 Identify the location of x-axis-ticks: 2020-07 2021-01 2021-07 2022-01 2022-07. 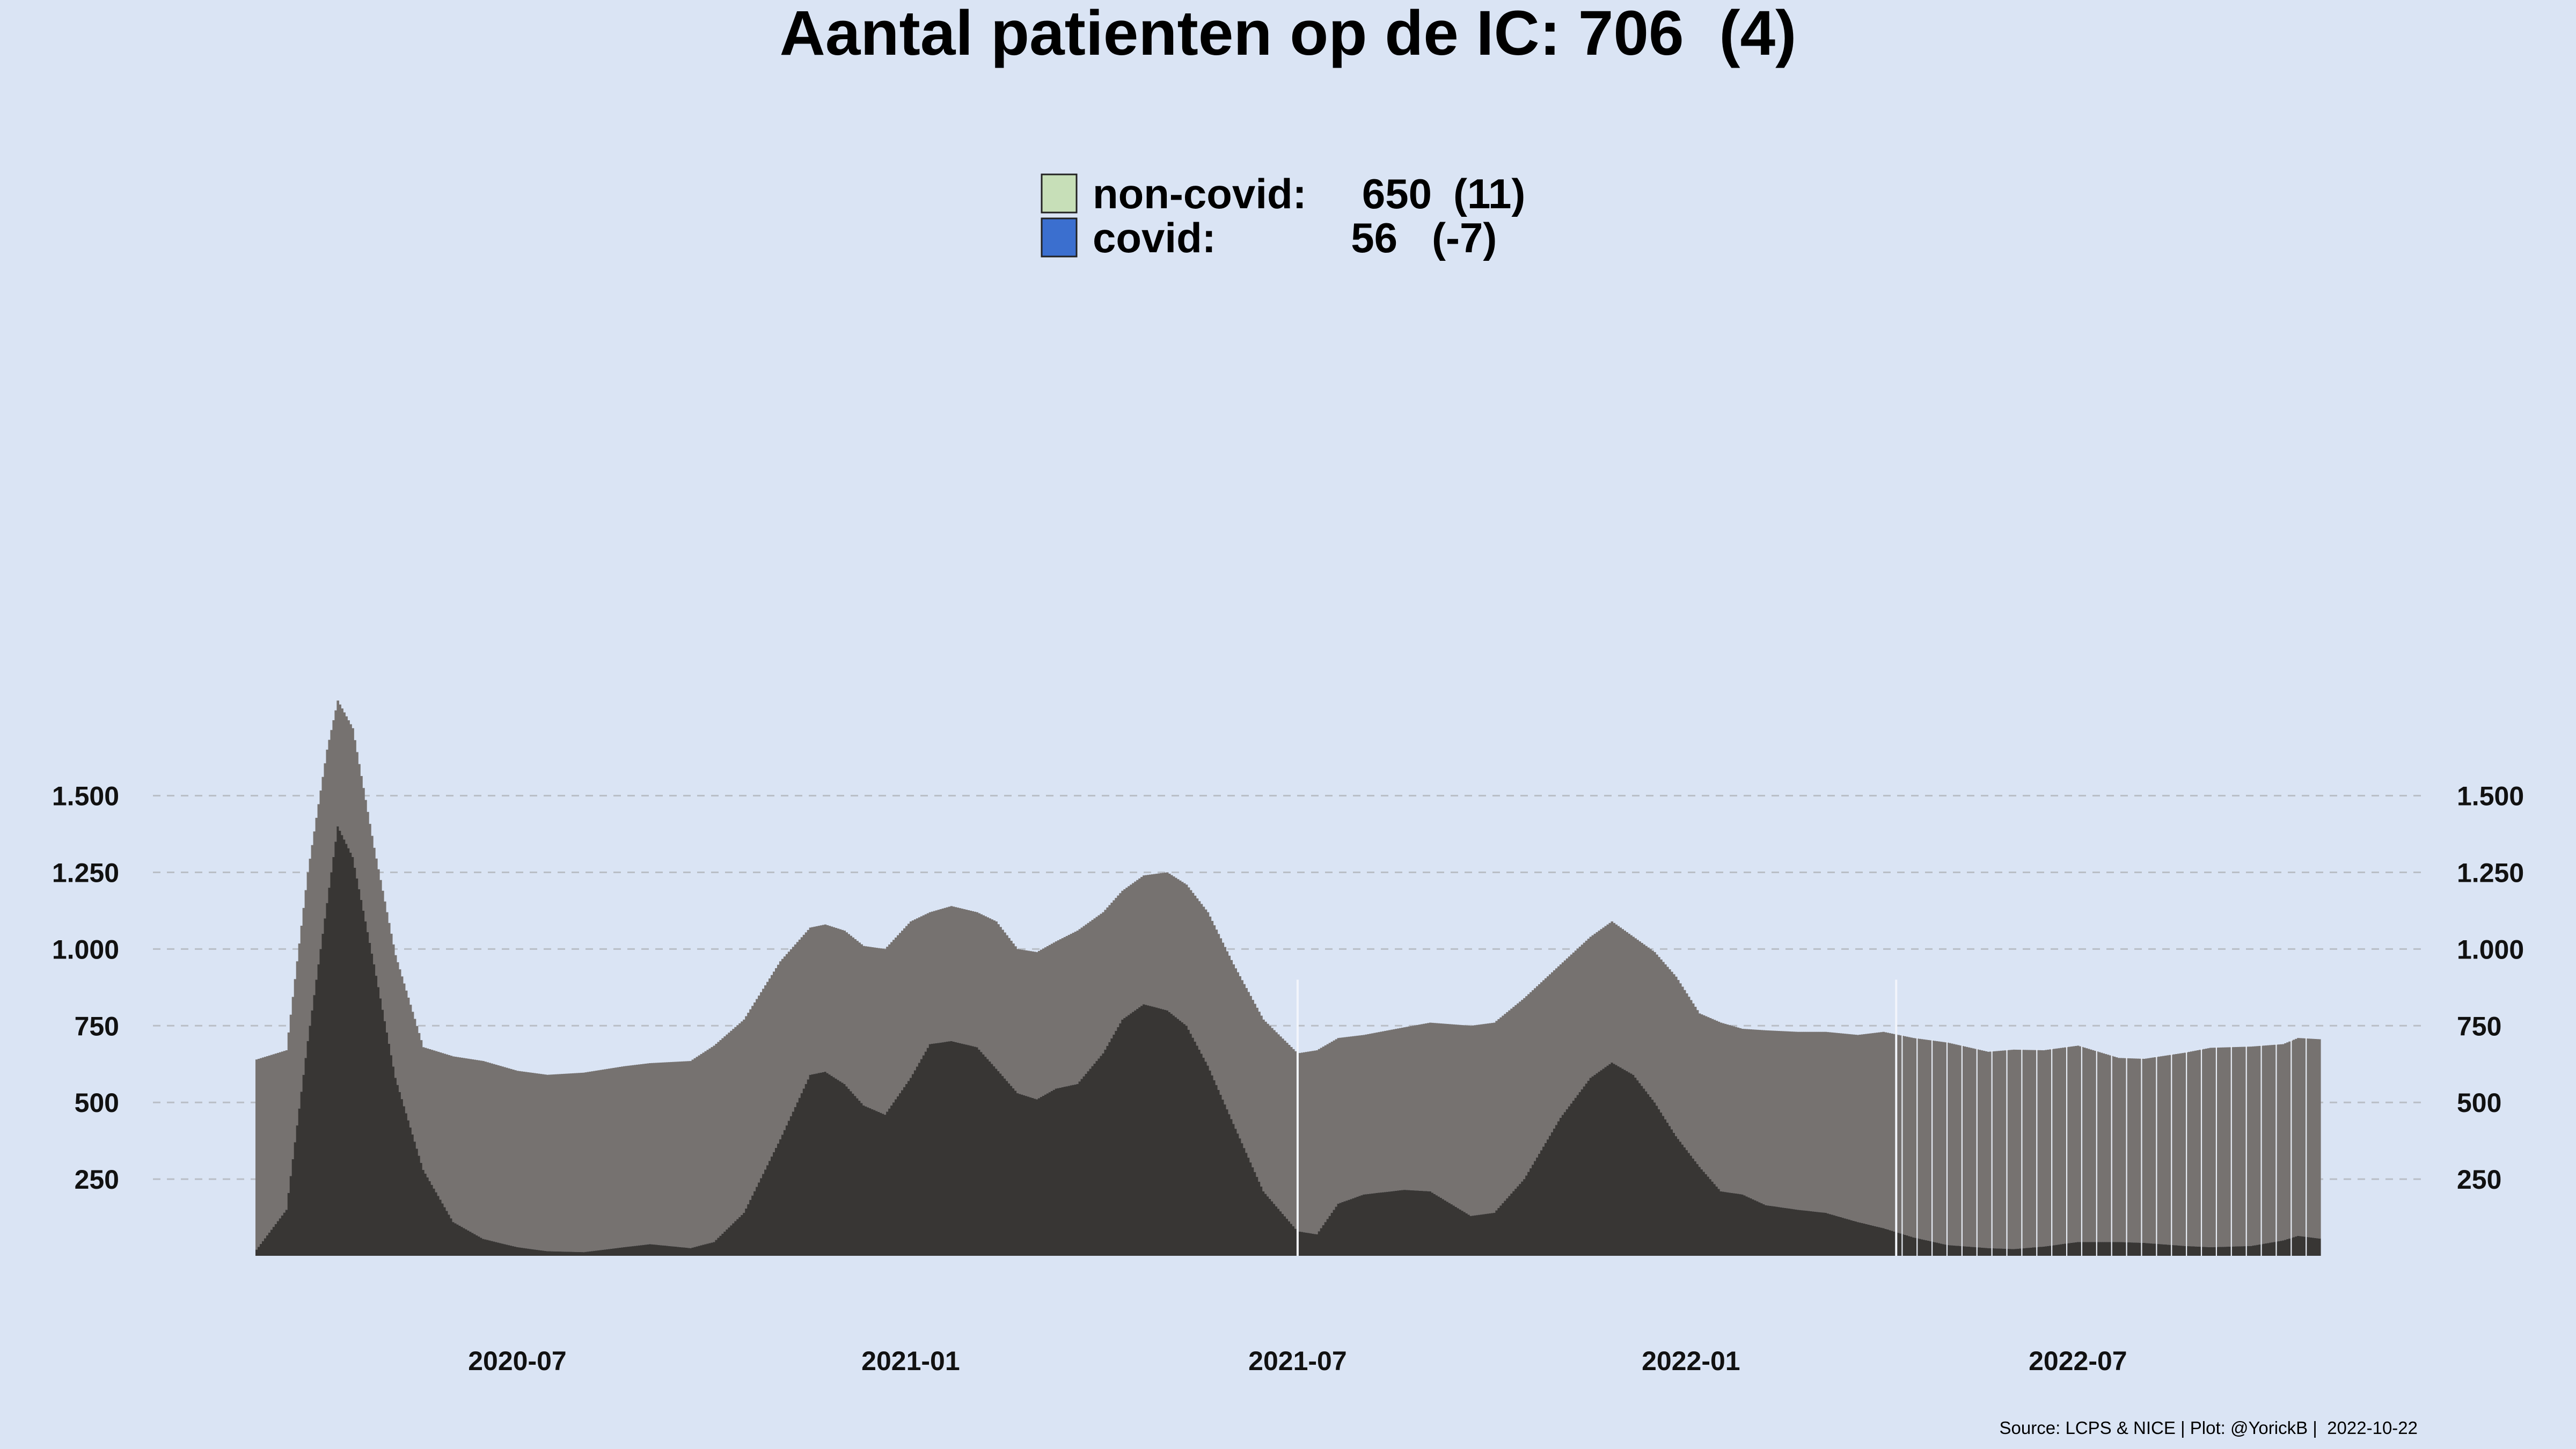
(1297, 1361).